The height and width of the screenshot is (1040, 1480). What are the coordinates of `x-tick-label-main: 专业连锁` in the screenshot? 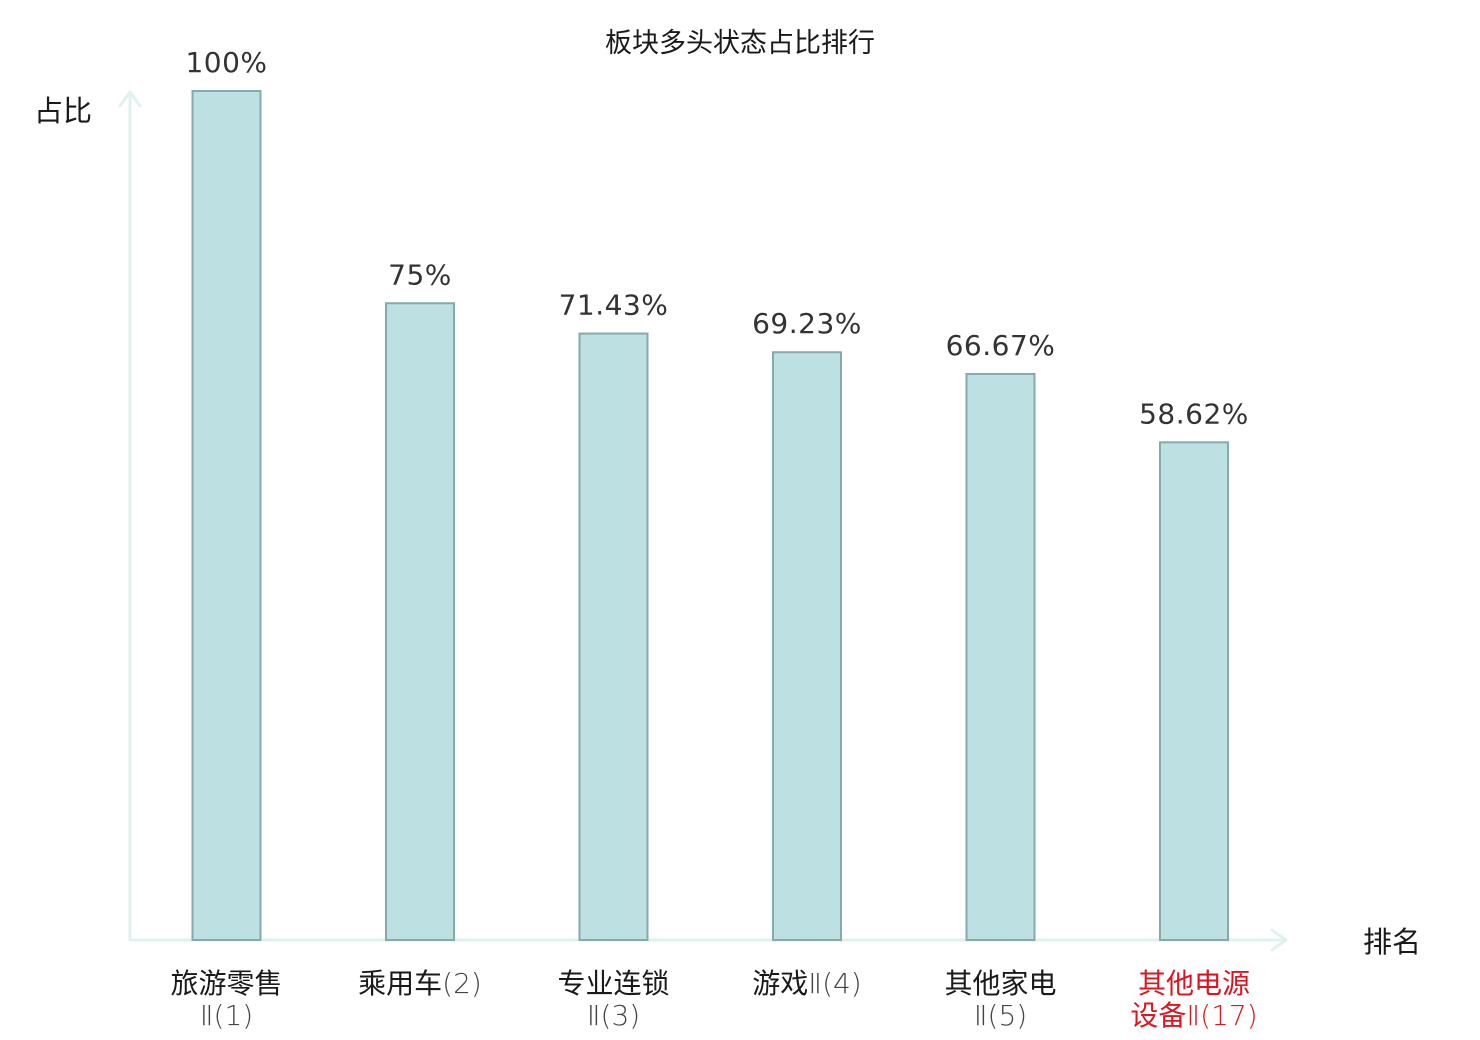 It's located at (613, 983).